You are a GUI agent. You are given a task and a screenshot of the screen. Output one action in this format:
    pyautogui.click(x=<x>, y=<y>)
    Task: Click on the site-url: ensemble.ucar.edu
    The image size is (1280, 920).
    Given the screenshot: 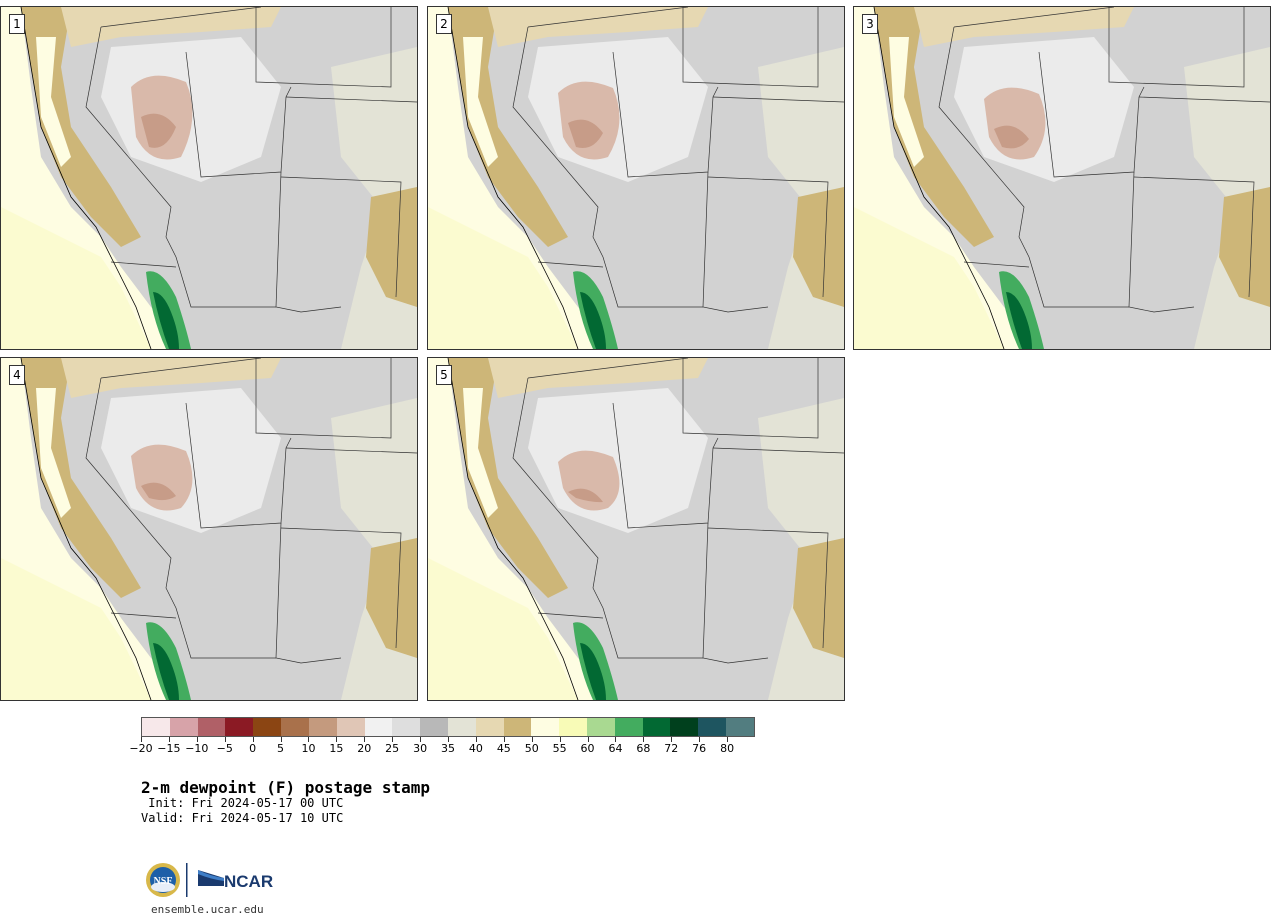 What is the action you would take?
    pyautogui.click(x=207, y=909)
    